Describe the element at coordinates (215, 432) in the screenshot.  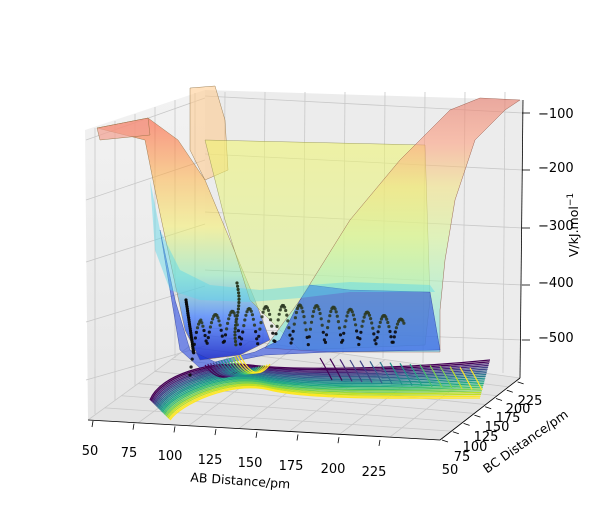
I see `x-tick-mark` at that location.